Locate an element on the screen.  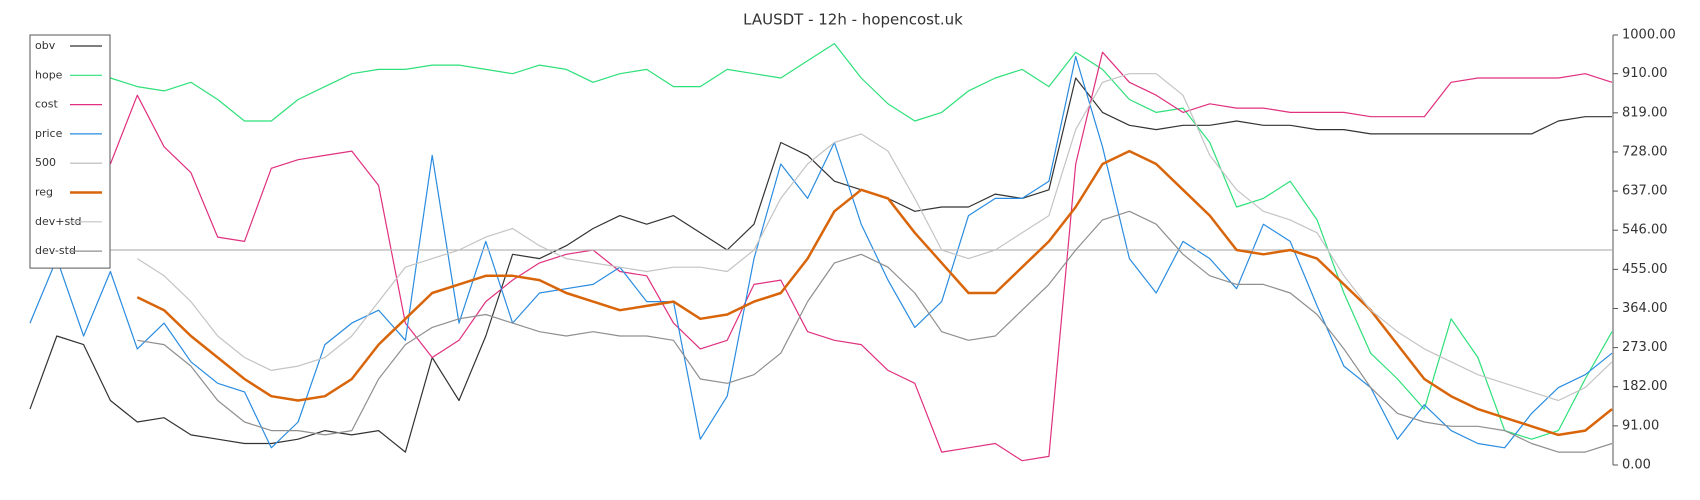
legend-label: hope is located at coordinates (49, 74).